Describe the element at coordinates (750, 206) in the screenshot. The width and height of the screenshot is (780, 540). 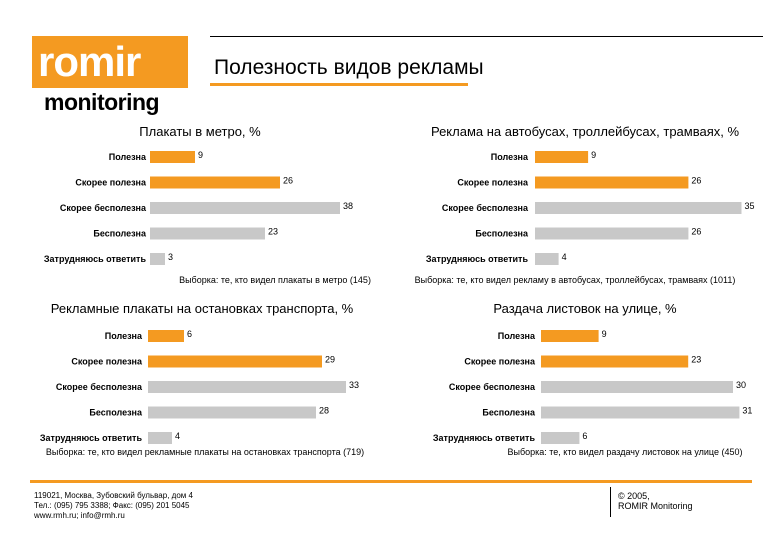
I see `data-label: 35` at that location.